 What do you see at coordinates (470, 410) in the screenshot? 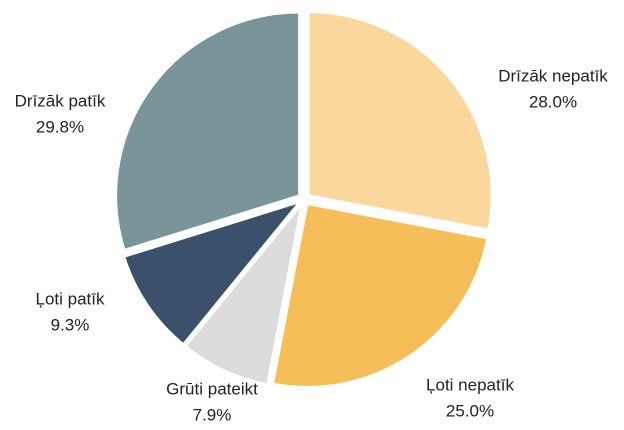
I see `slice-value-label: 25.0%` at bounding box center [470, 410].